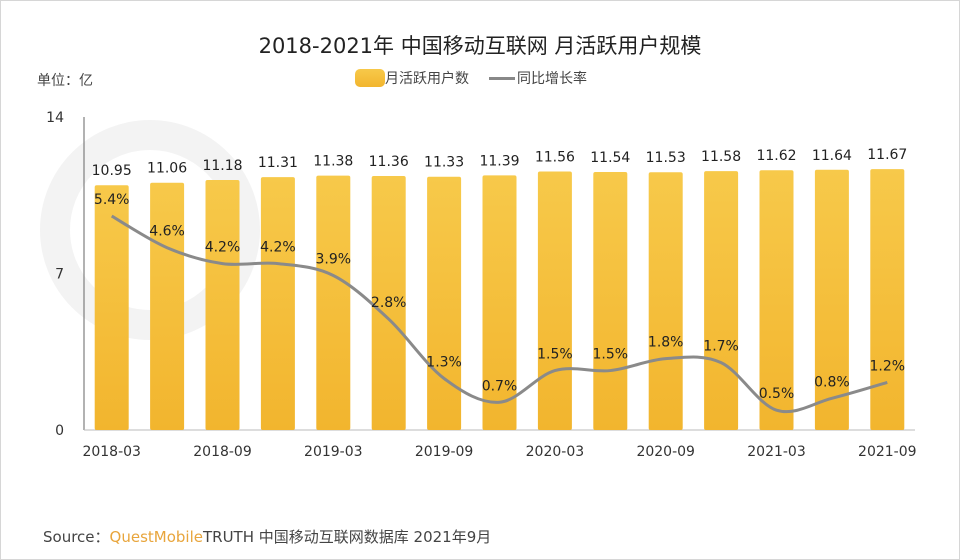 This screenshot has height=560, width=960. I want to click on bar-value-label: 11.58, so click(721, 157).